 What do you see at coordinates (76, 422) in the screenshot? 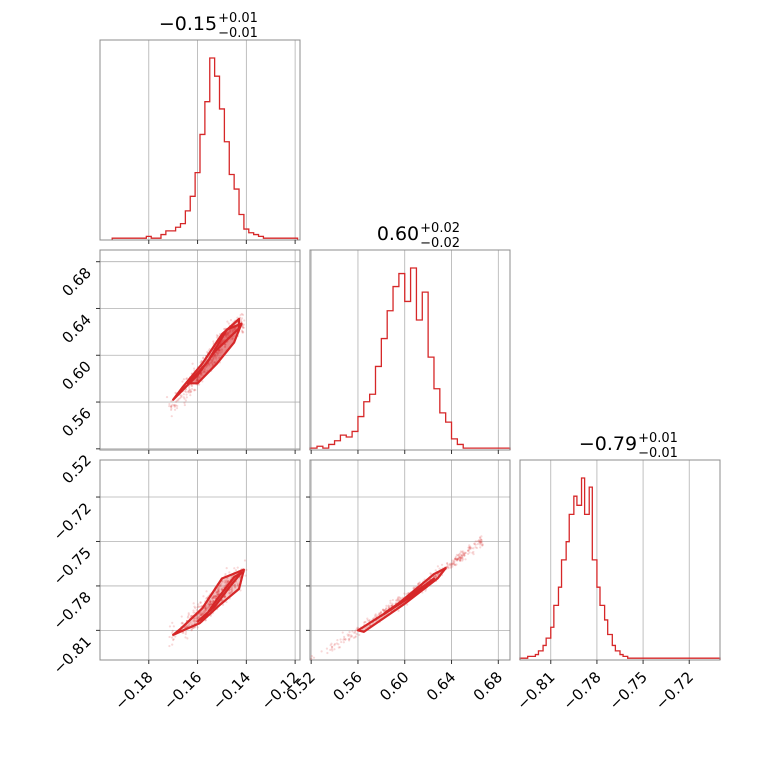
I see `y-tick-label: 0.56` at bounding box center [76, 422].